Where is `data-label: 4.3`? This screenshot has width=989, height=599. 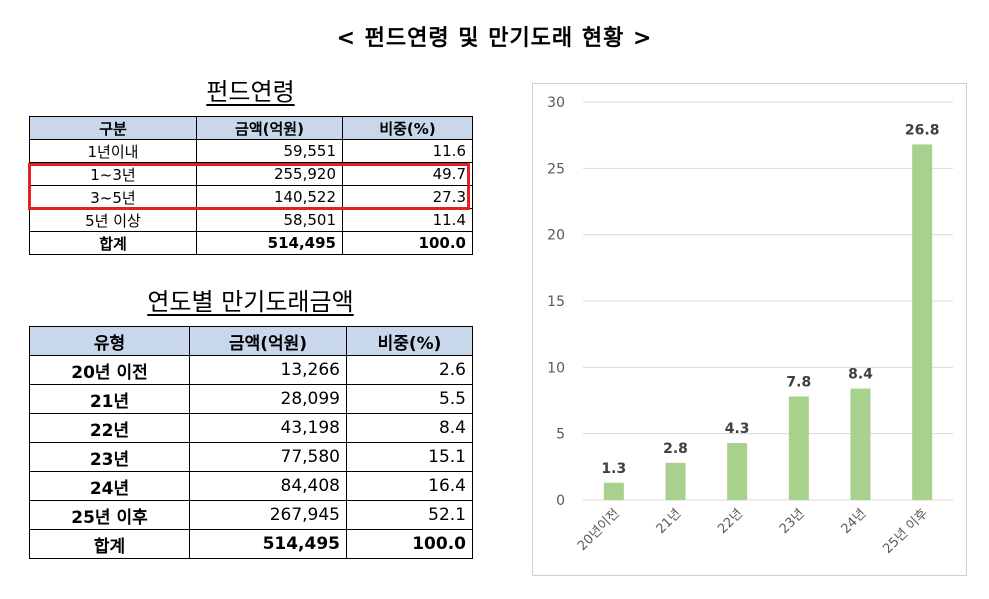
data-label: 4.3 is located at coordinates (737, 429).